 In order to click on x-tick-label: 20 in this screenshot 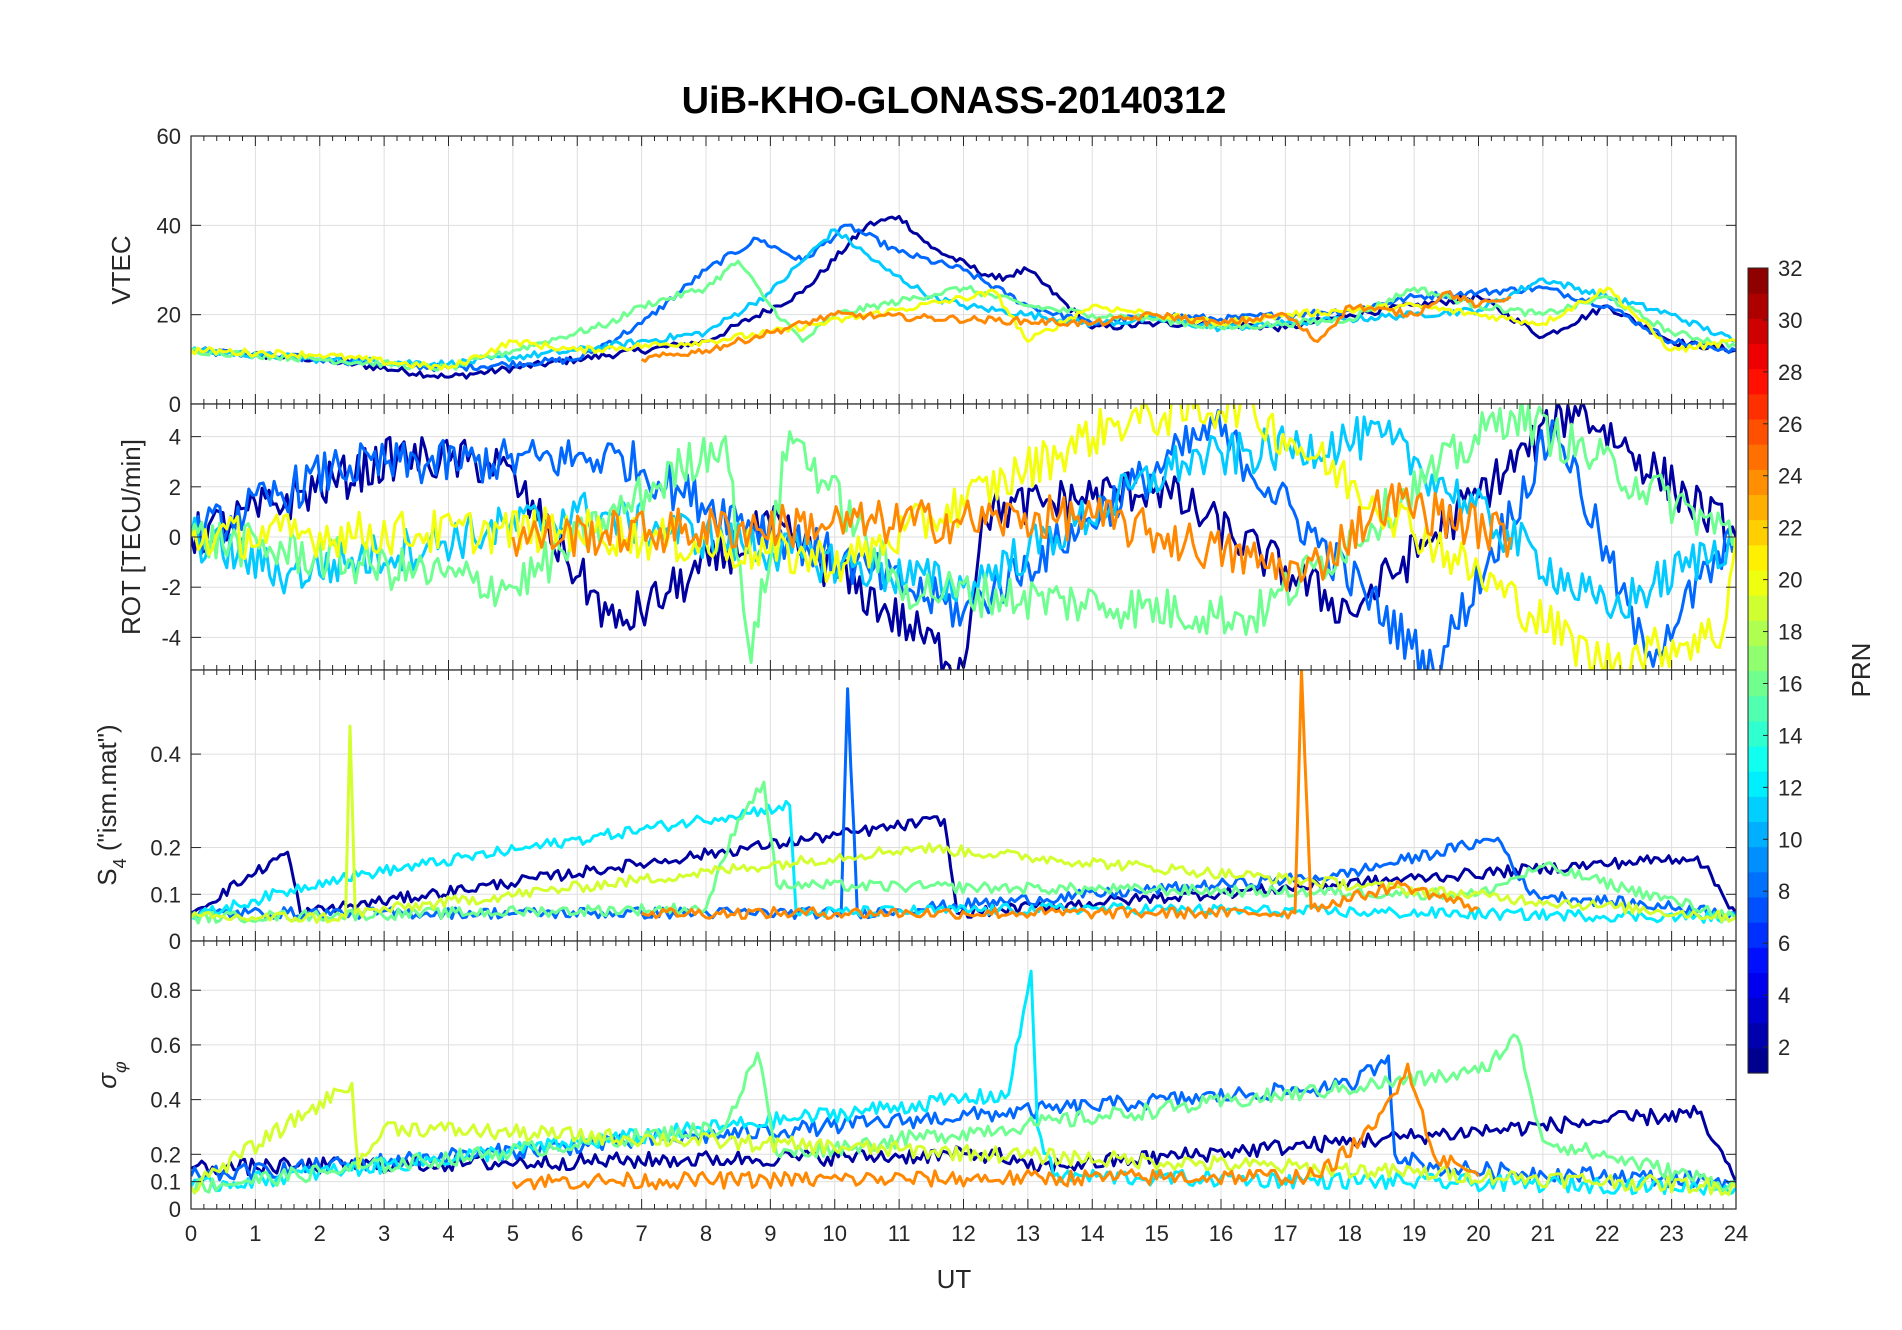, I will do `click(1478, 1233)`.